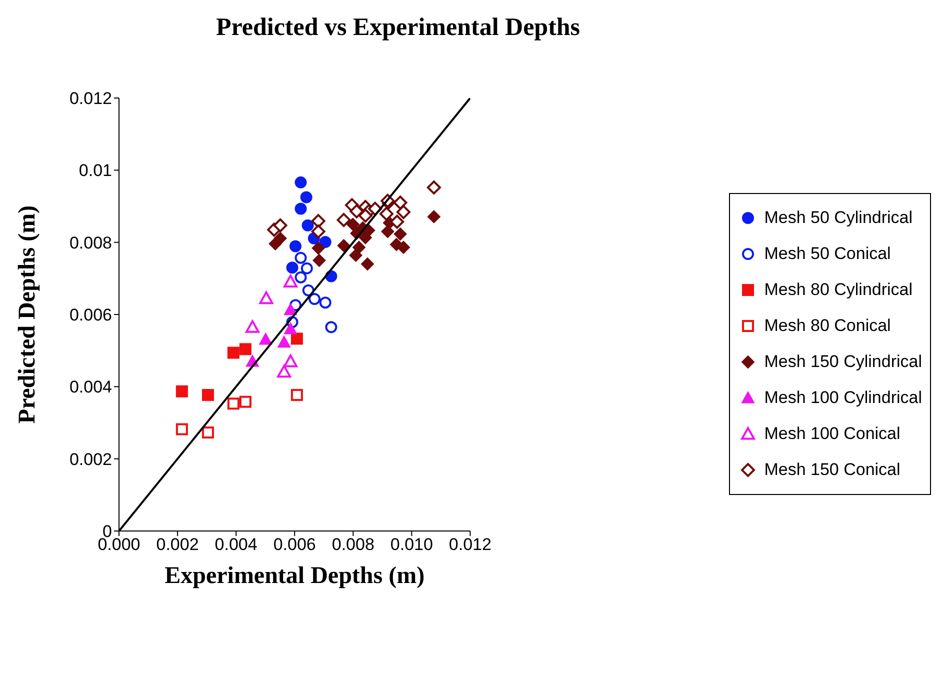  Describe the element at coordinates (90, 315) in the screenshot. I see `y-tick-label: 0.006` at that location.